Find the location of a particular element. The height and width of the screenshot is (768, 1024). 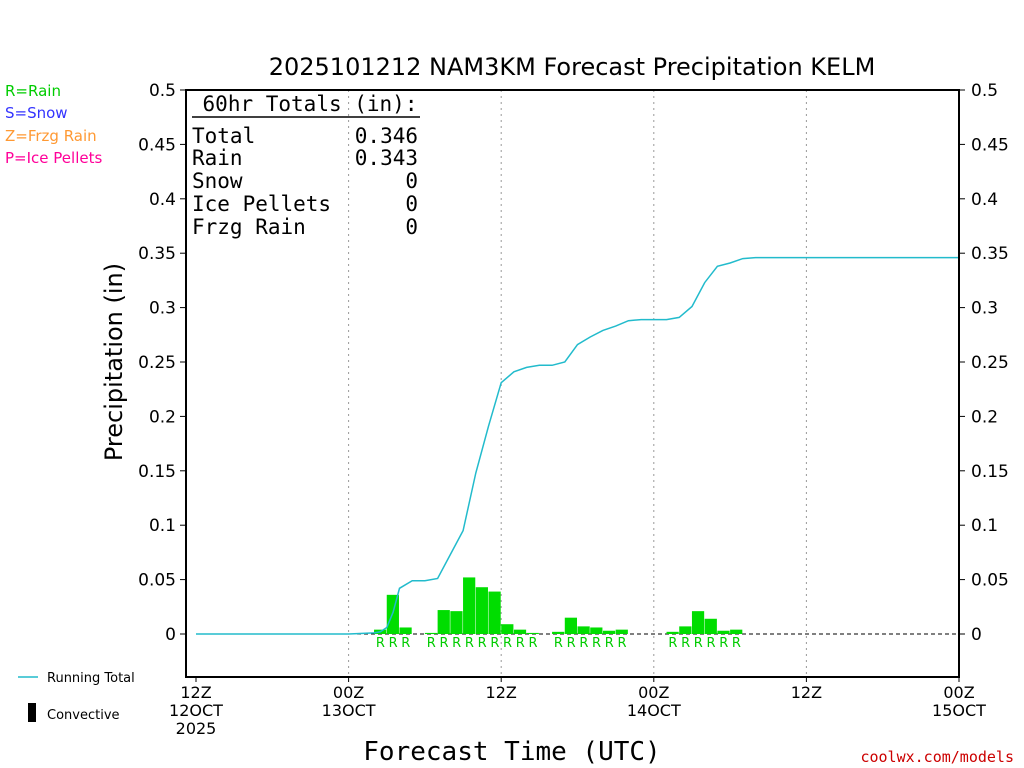

y-tick-label-left-1: 0.05 is located at coordinates (157, 581).